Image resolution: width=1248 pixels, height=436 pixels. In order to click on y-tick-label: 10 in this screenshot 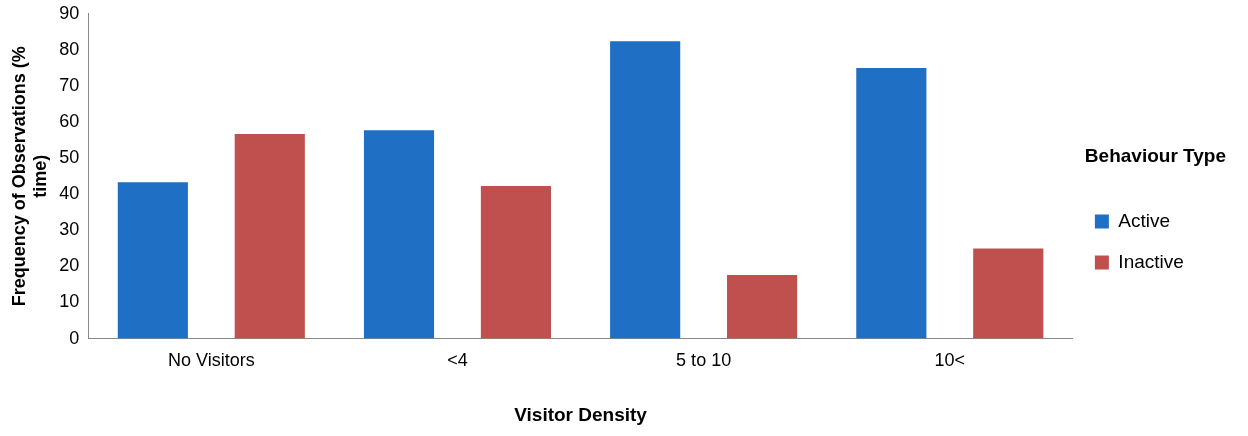, I will do `click(69, 301)`.